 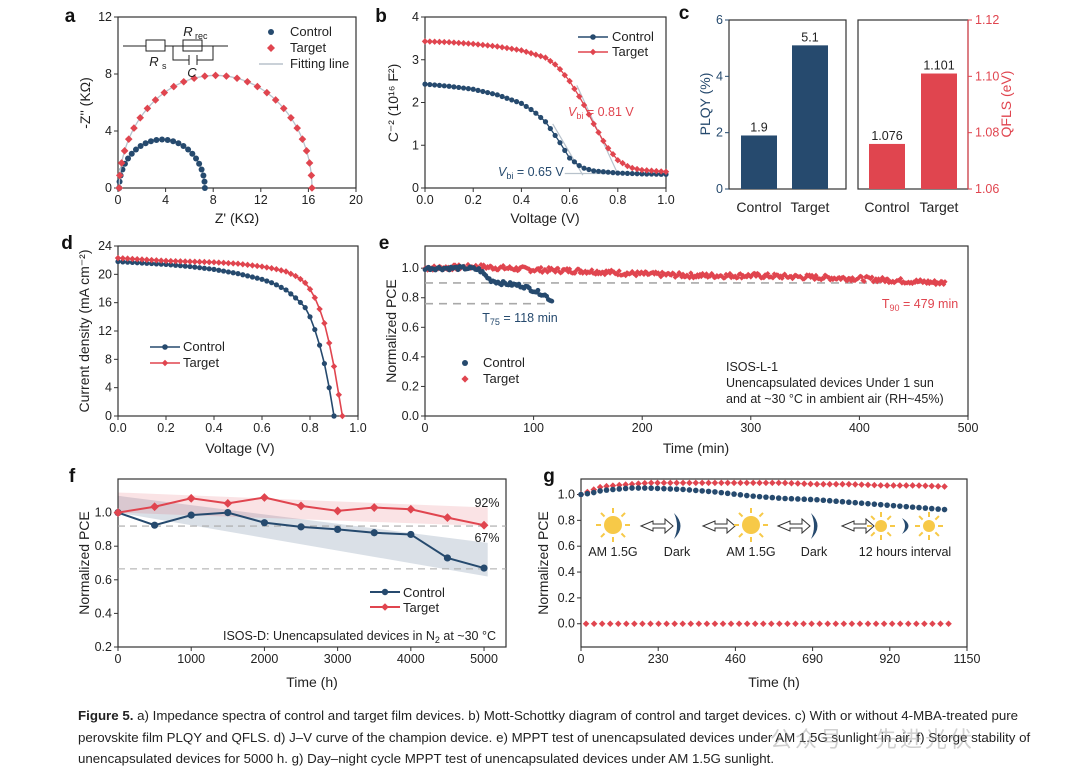 I want to click on legend-control-label: Control, so click(x=633, y=36).